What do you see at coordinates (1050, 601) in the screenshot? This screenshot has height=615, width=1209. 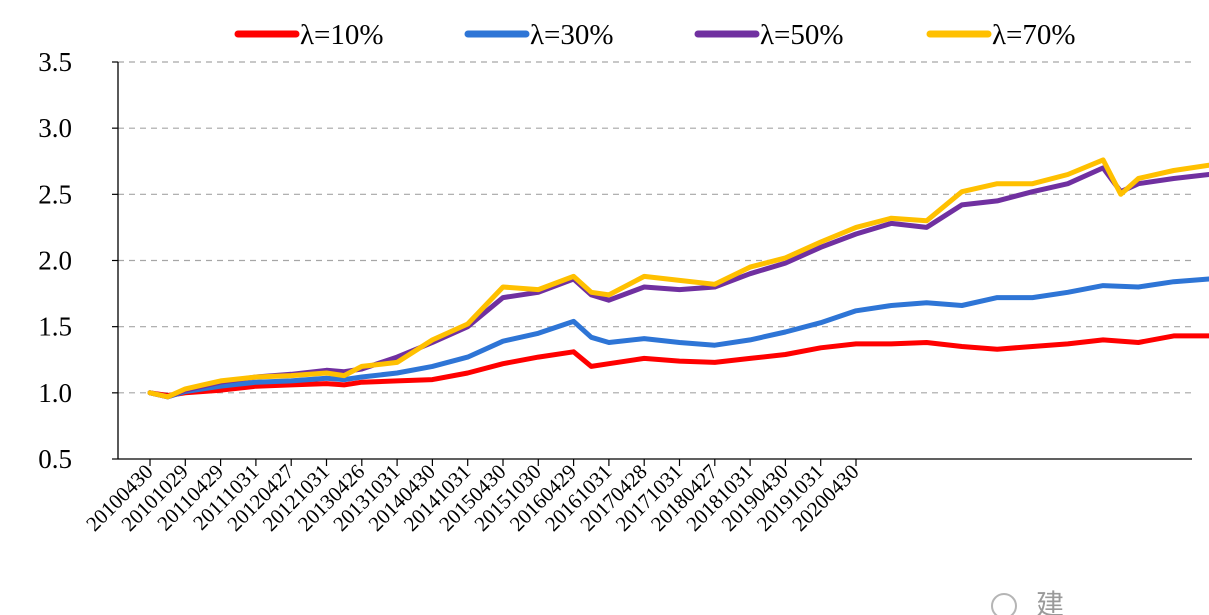 I see `watermark-text: 建` at bounding box center [1050, 601].